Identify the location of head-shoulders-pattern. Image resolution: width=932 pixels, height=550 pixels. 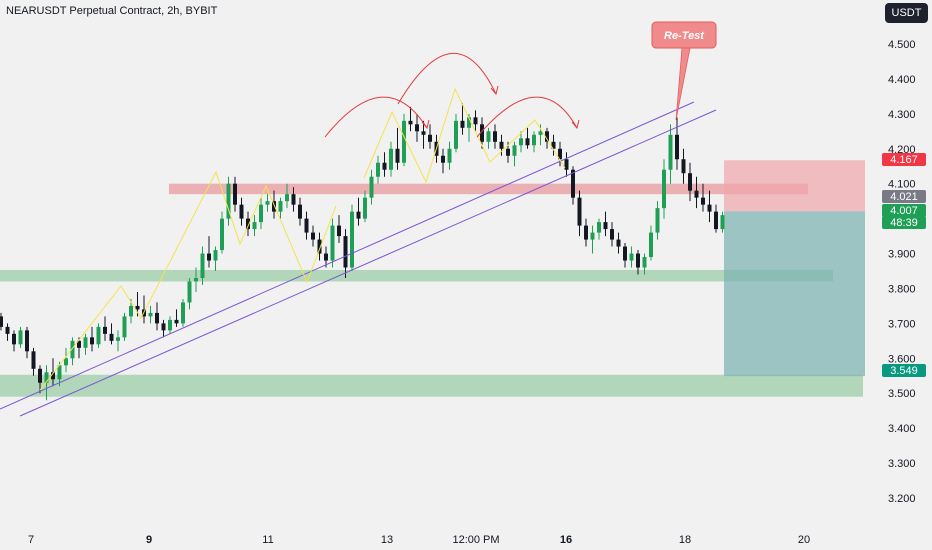
(464, 135).